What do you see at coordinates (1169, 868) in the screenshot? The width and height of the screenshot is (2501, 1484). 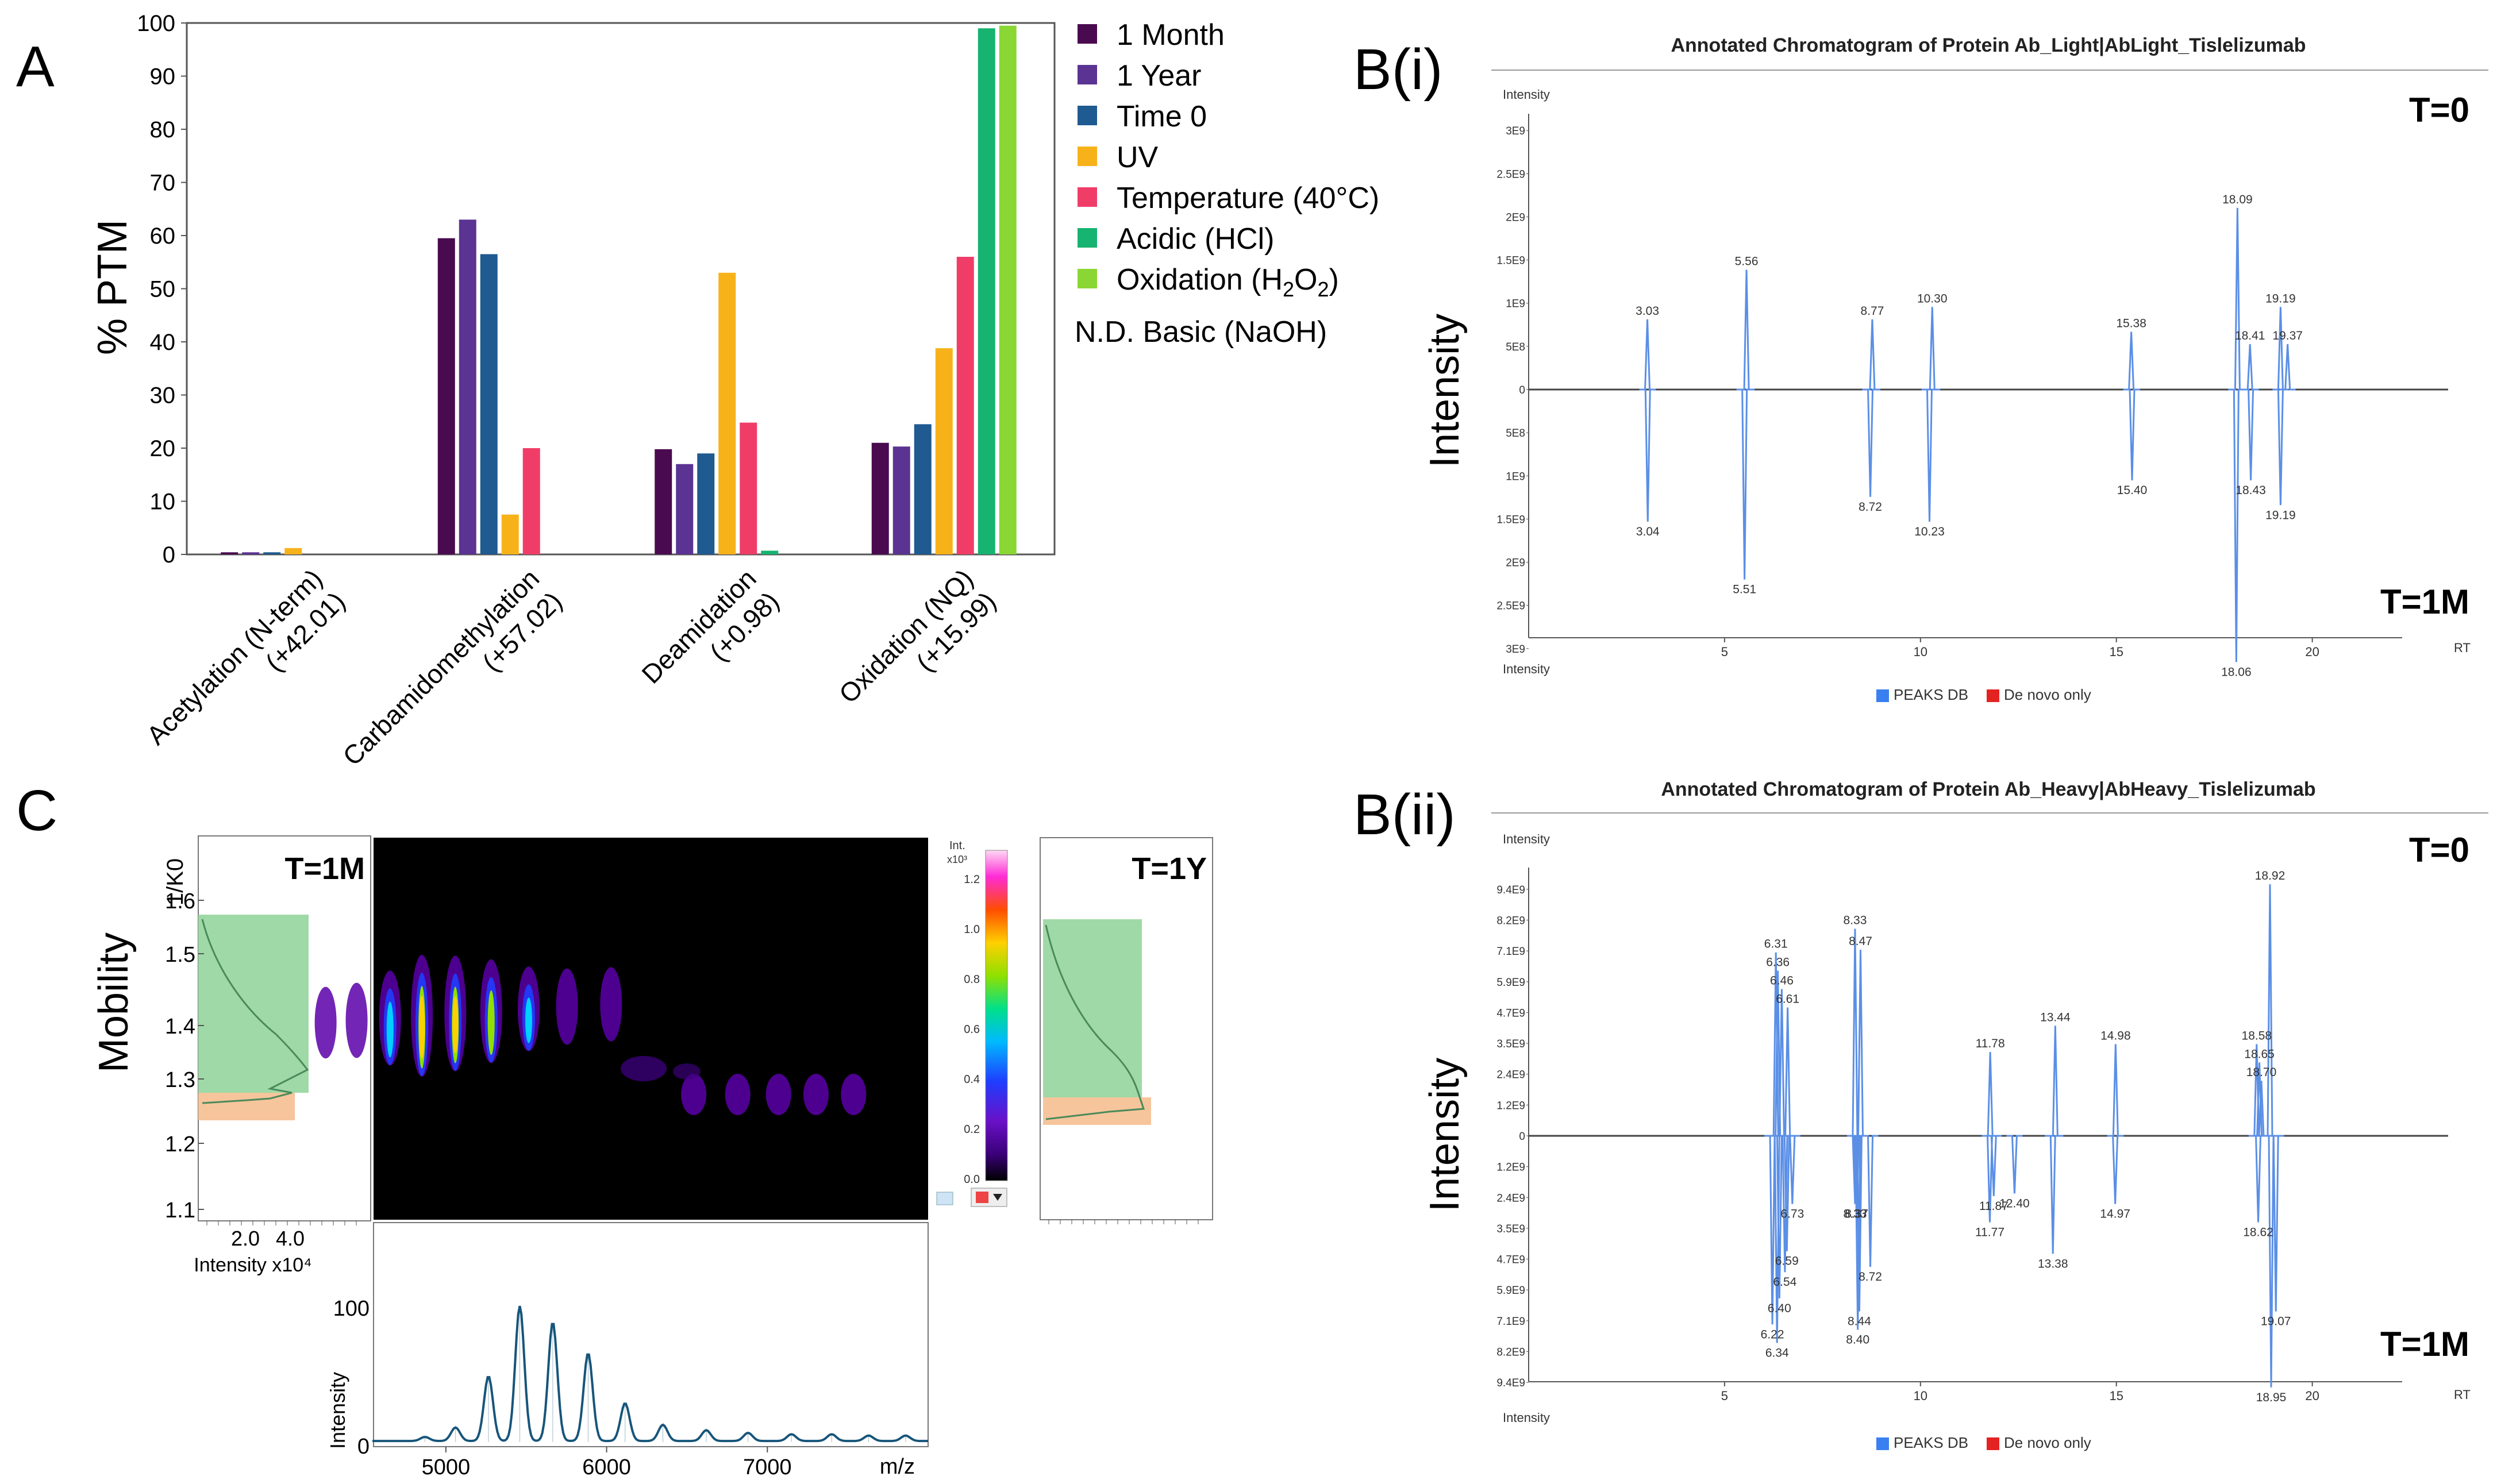 I see `t1y-label: T=1Y` at bounding box center [1169, 868].